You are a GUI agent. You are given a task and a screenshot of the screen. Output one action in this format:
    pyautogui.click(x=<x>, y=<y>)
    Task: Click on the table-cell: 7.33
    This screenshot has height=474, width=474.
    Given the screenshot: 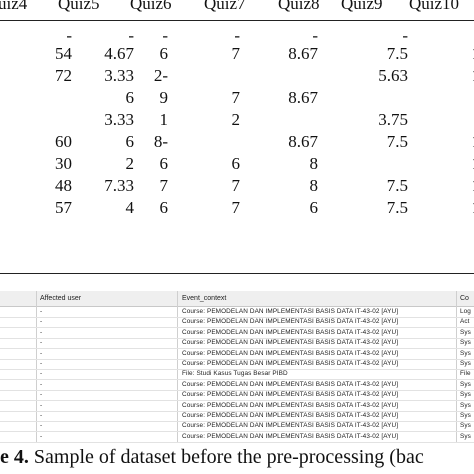 What is the action you would take?
    pyautogui.click(x=119, y=185)
    